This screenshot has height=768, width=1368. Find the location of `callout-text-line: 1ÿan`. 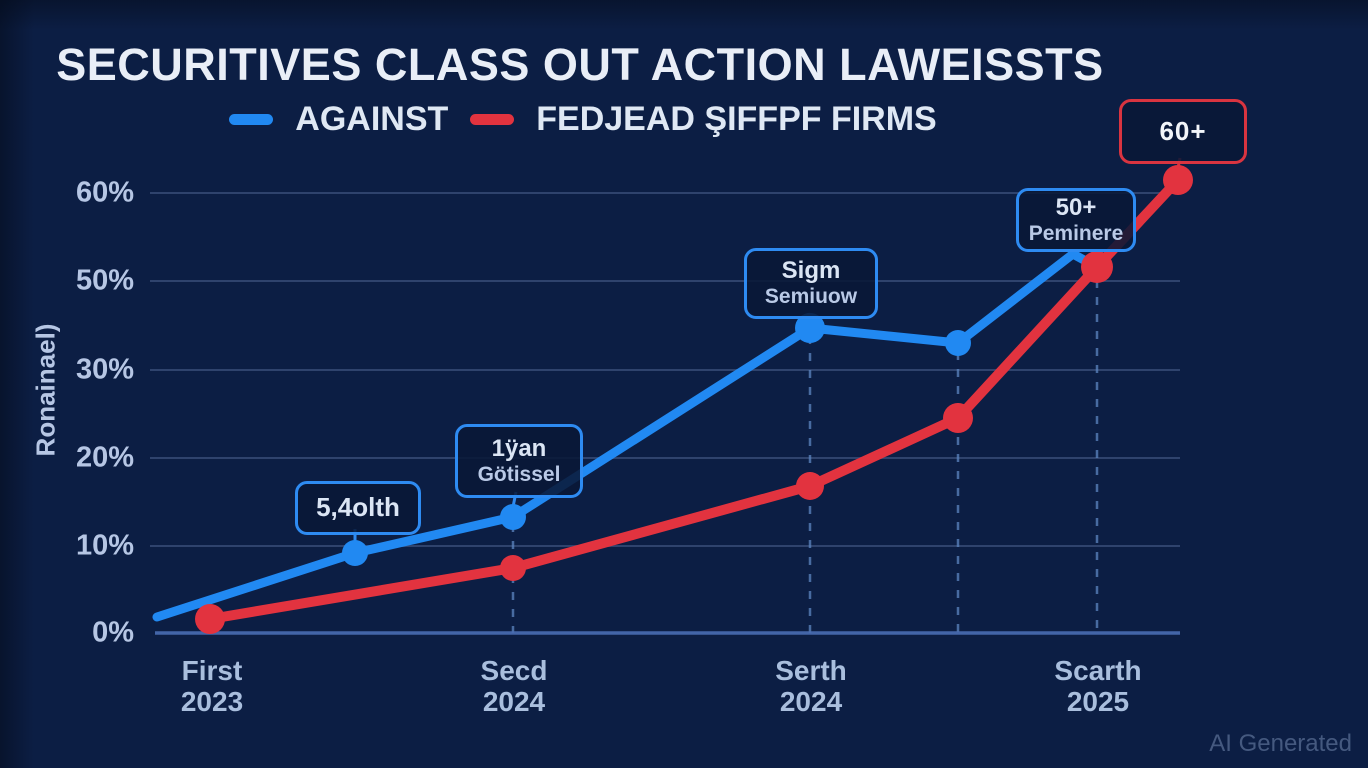

callout-text-line: 1ÿan is located at coordinates (519, 448).